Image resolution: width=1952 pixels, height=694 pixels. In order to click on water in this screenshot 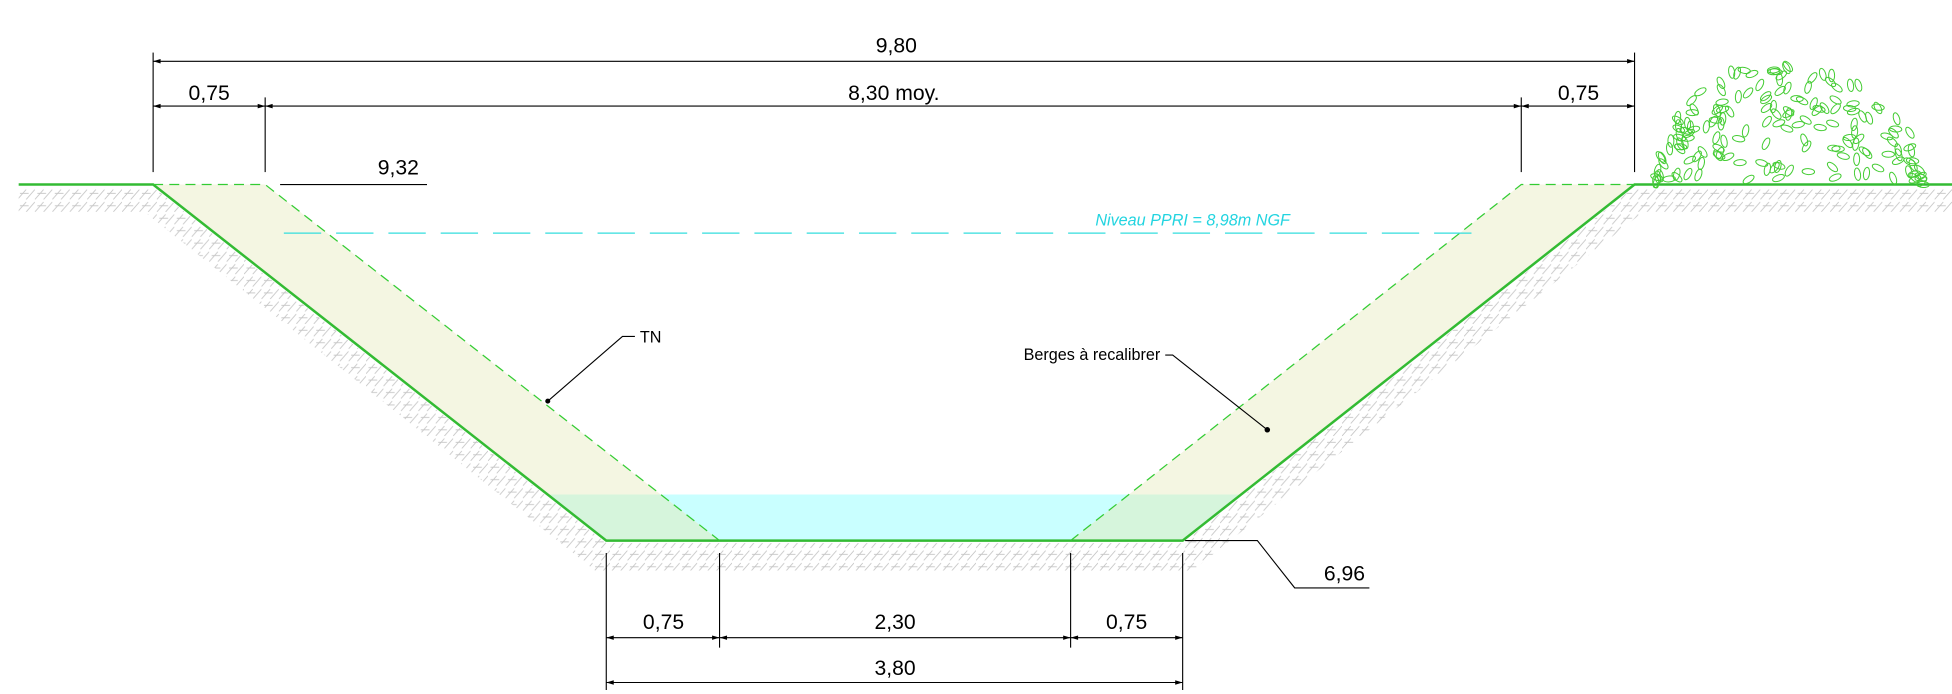, I will do `click(895, 517)`.